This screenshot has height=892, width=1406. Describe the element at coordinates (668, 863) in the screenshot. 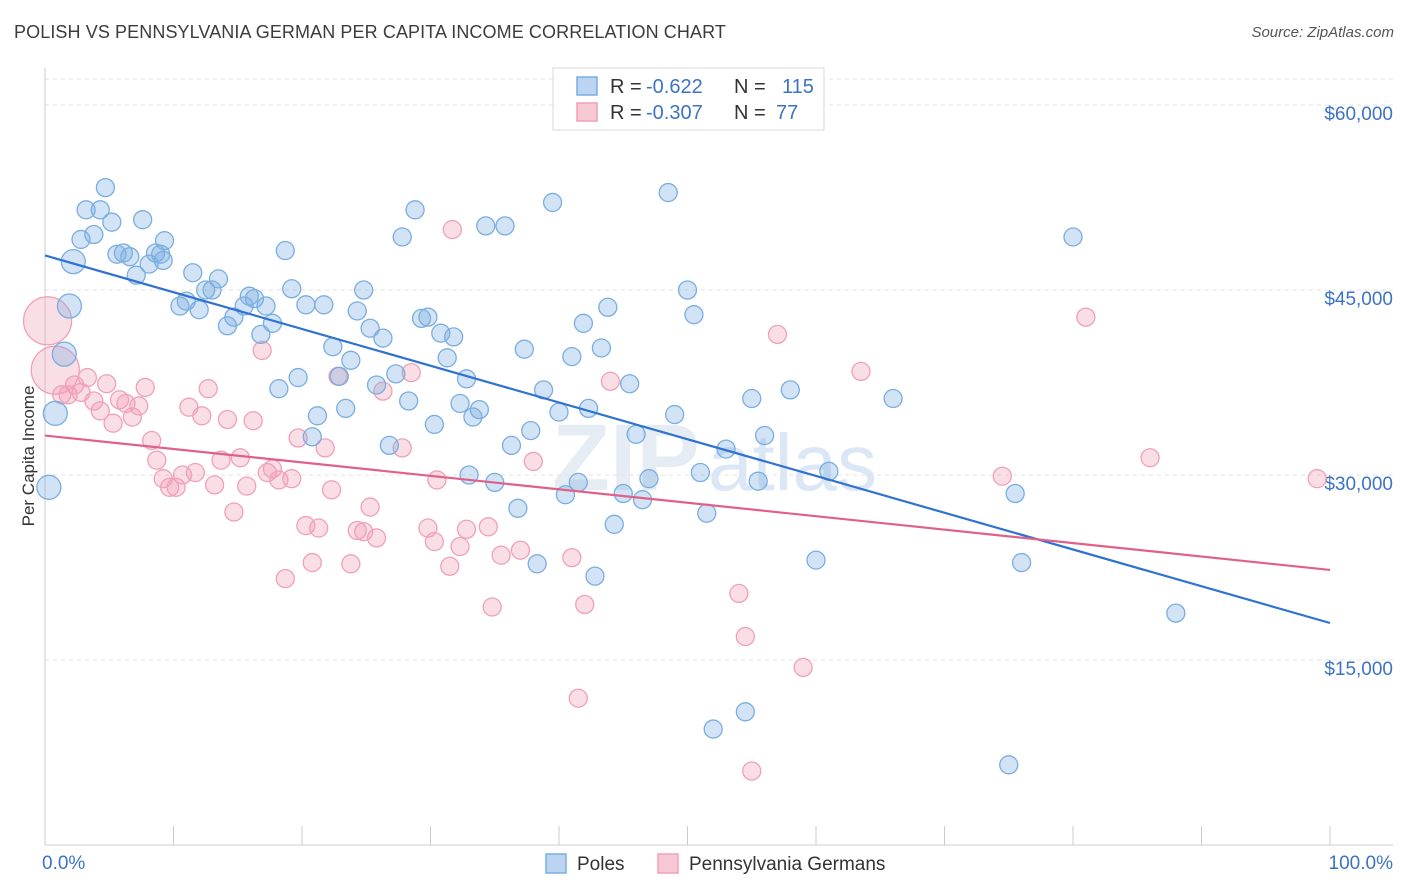

I see `bottom-legend-swatch-pa-germans` at that location.